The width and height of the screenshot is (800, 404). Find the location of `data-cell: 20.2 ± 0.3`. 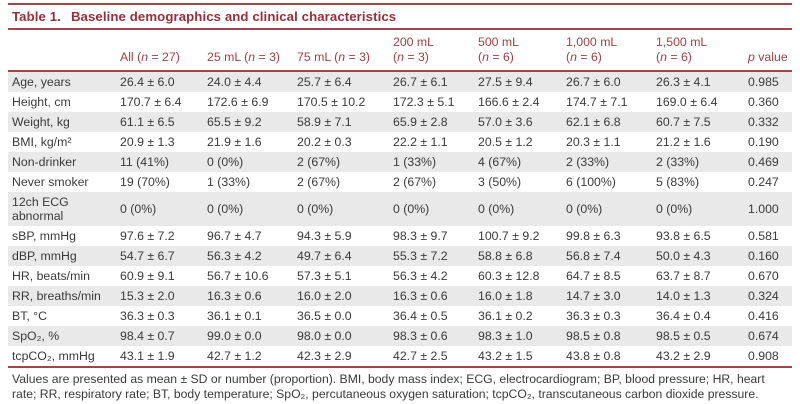

data-cell: 20.2 ± 0.3 is located at coordinates (324, 142).